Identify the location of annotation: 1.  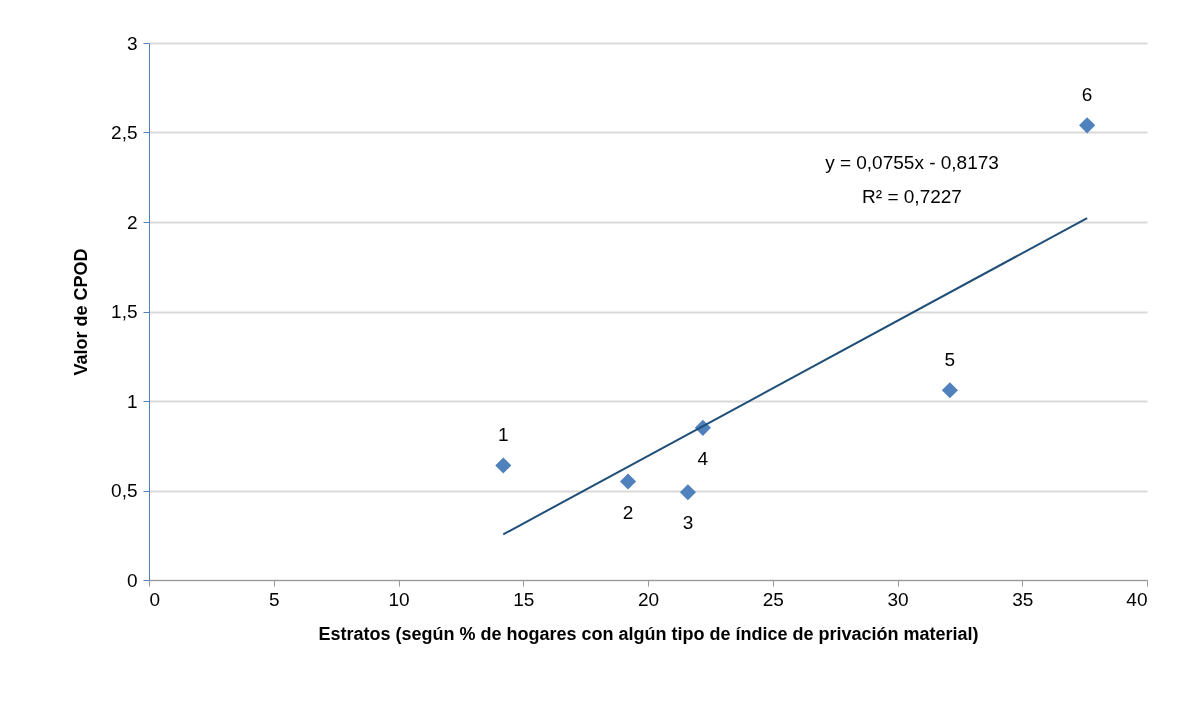
(503, 435).